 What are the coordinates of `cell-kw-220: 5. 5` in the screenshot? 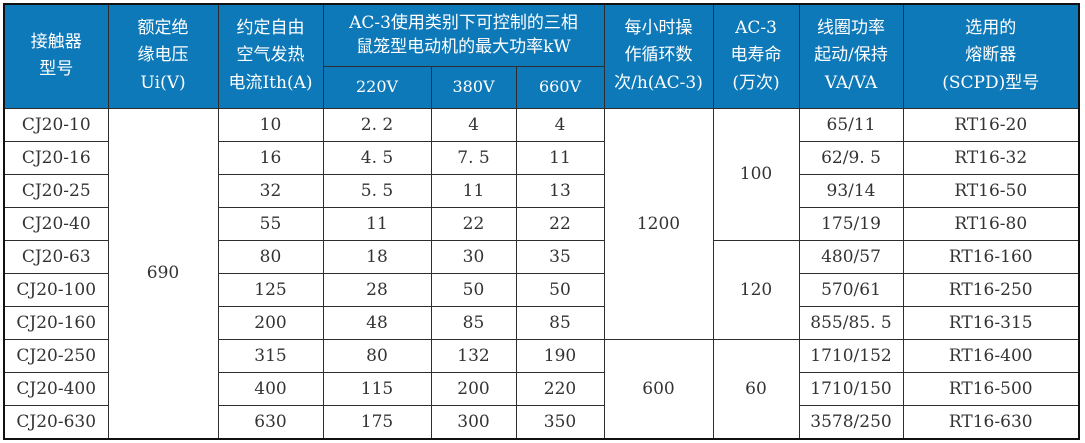 It's located at (377, 190).